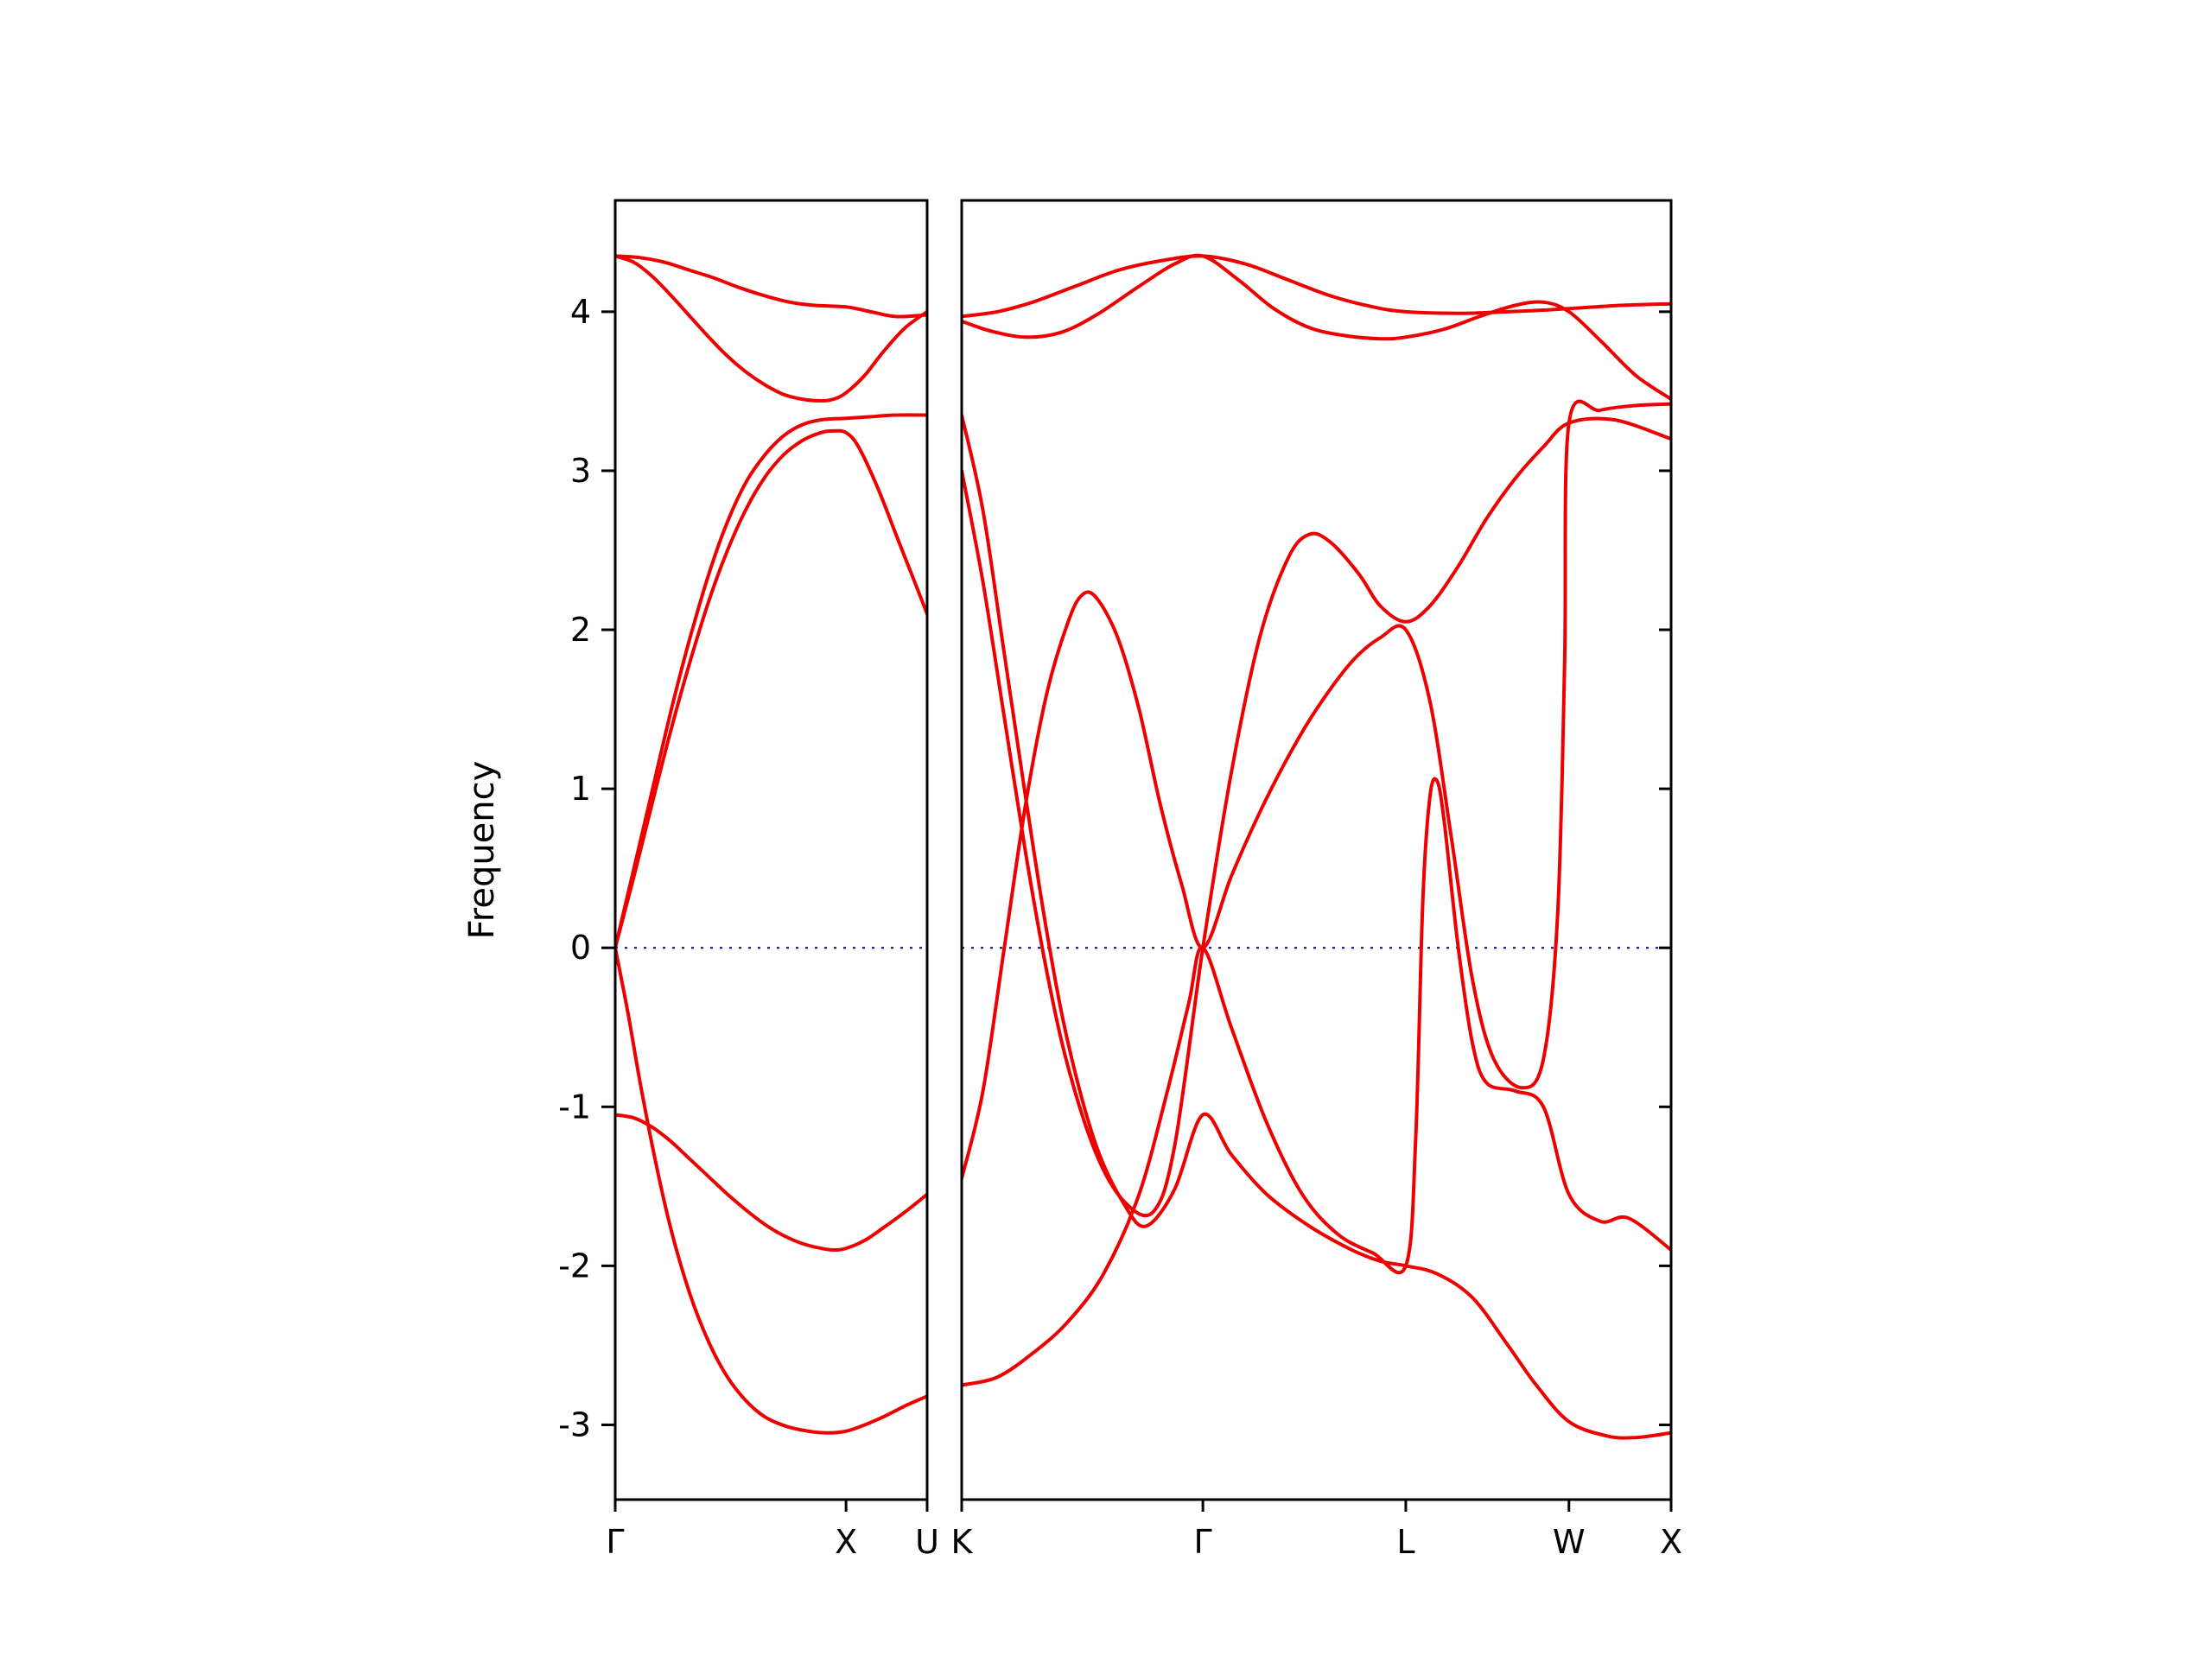  What do you see at coordinates (1569, 1542) in the screenshot?
I see `x-tick-label: W` at bounding box center [1569, 1542].